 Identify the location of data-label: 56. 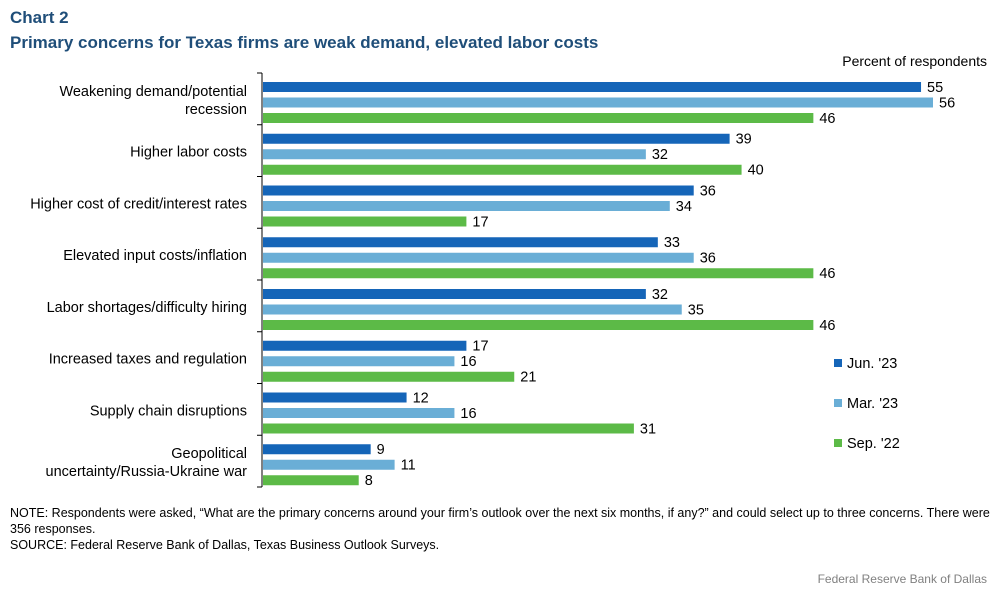
(947, 103).